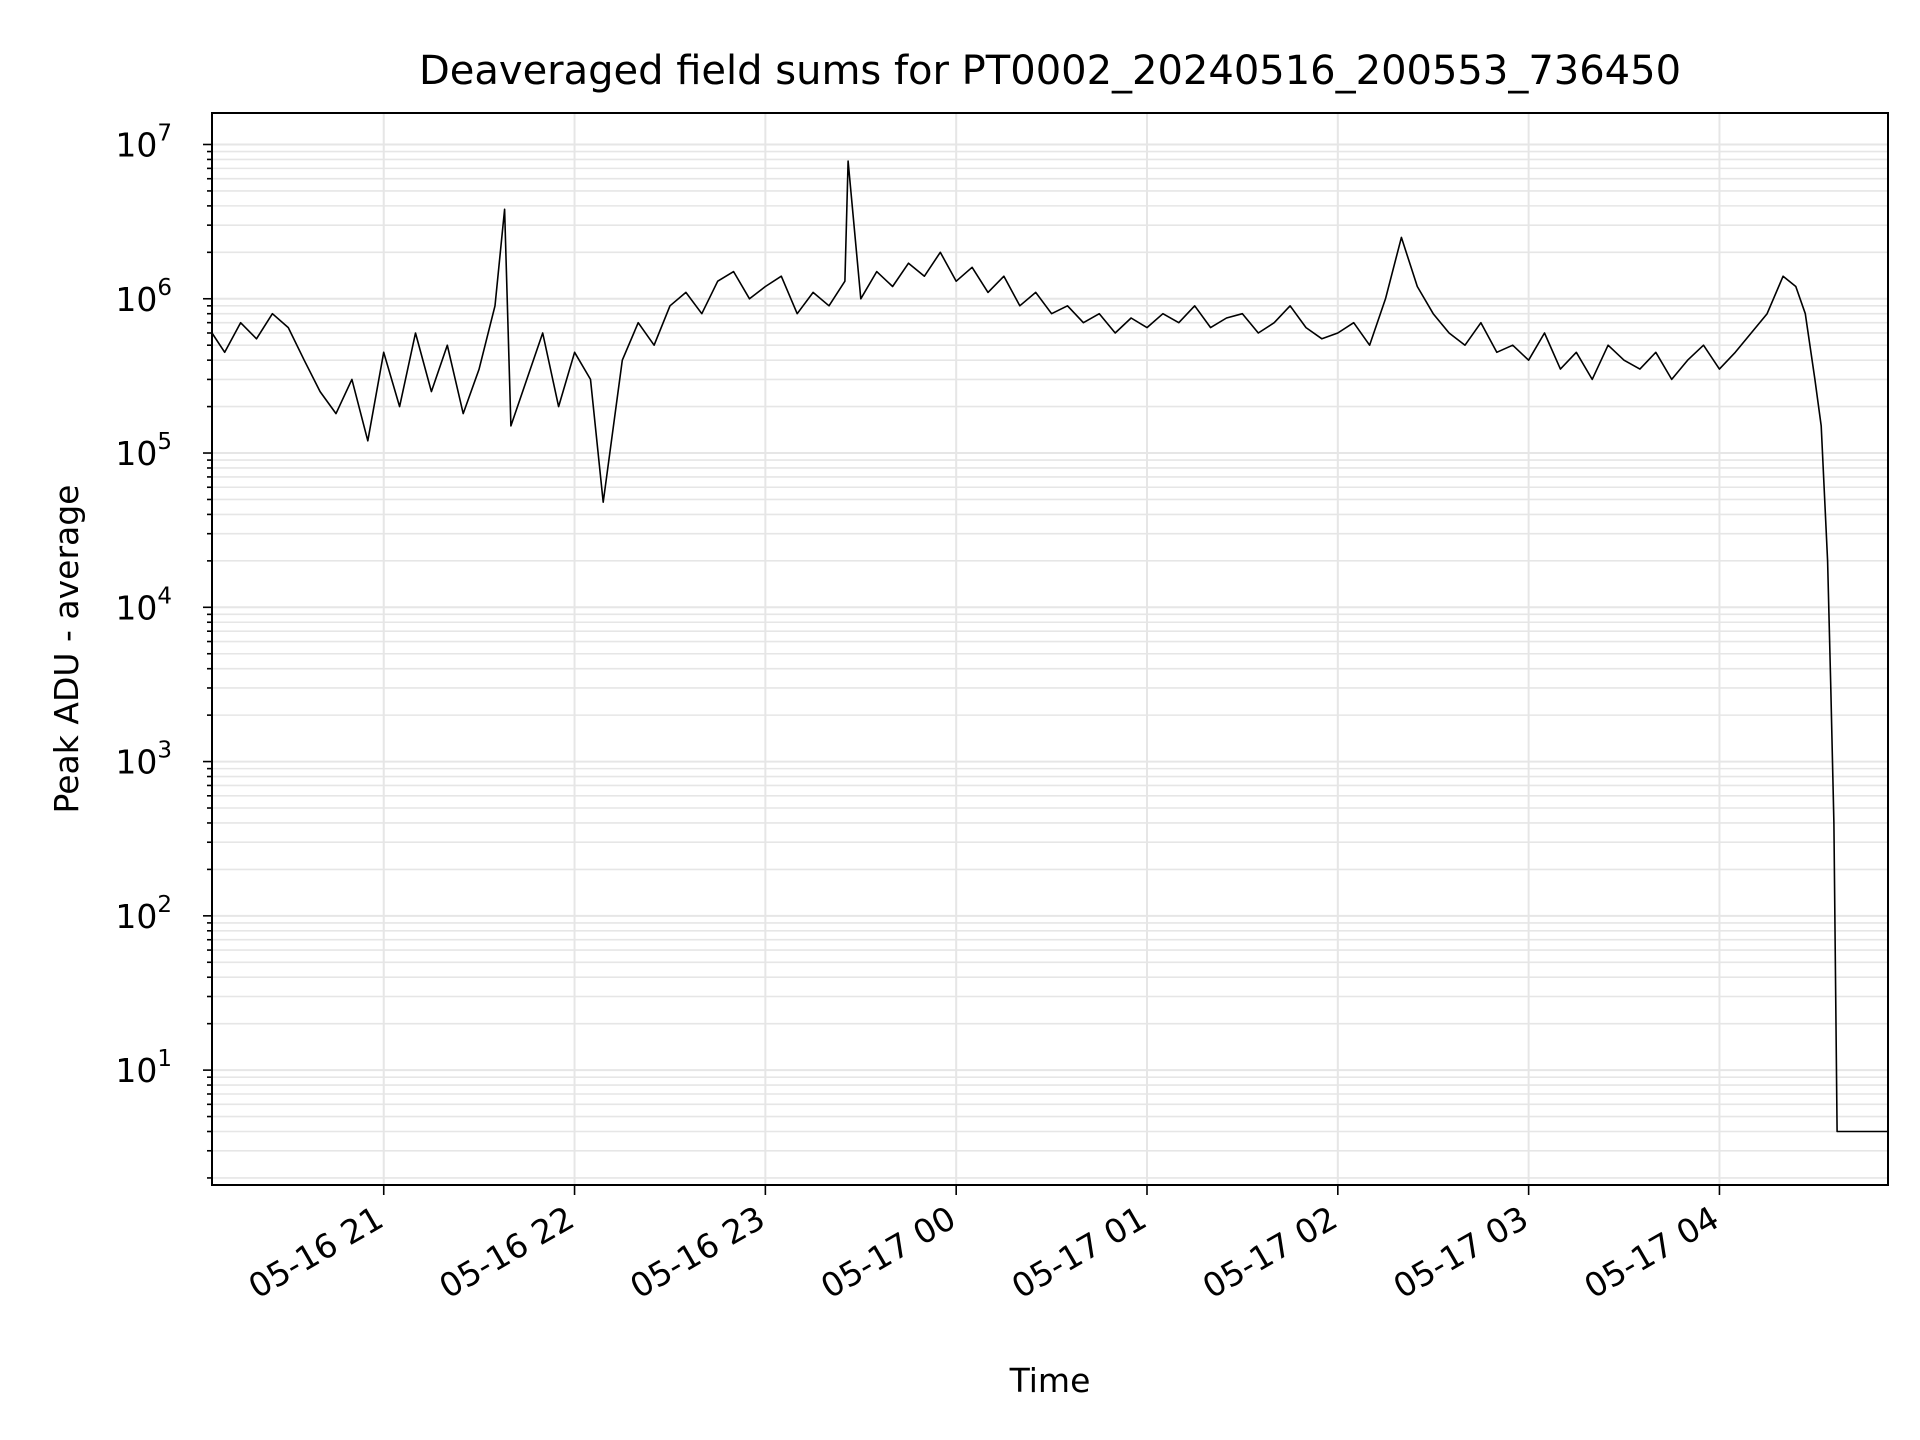  I want to click on y-tick-label: 10³, so click(143, 760).